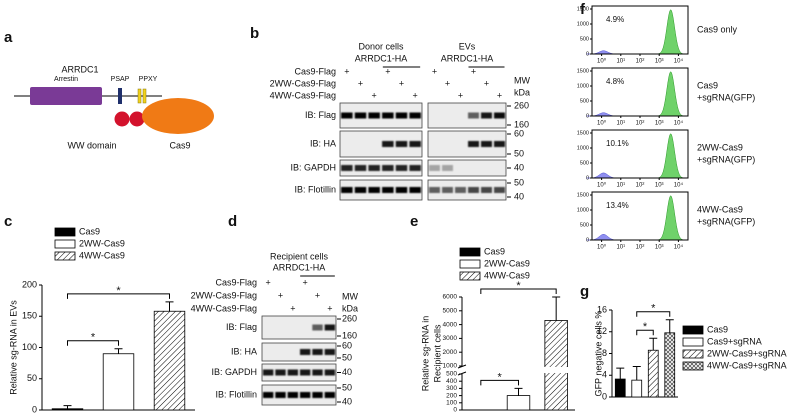  I want to click on domain-label: PPXY, so click(148, 79).